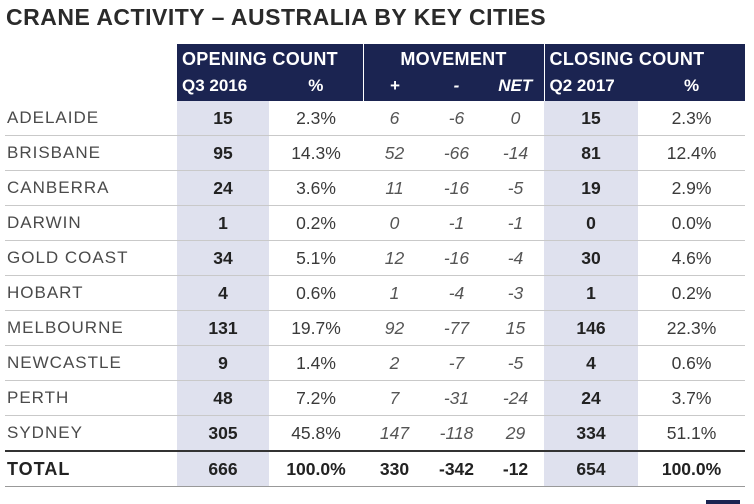 This screenshot has width=754, height=504. What do you see at coordinates (91, 223) in the screenshot?
I see `city-cell: DARWIN` at bounding box center [91, 223].